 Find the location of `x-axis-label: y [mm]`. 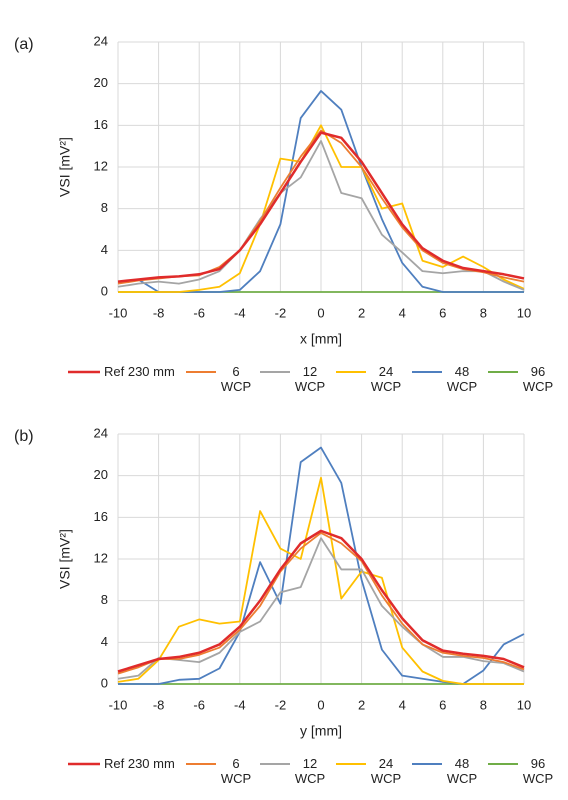

x-axis-label: y [mm] is located at coordinates (321, 731).